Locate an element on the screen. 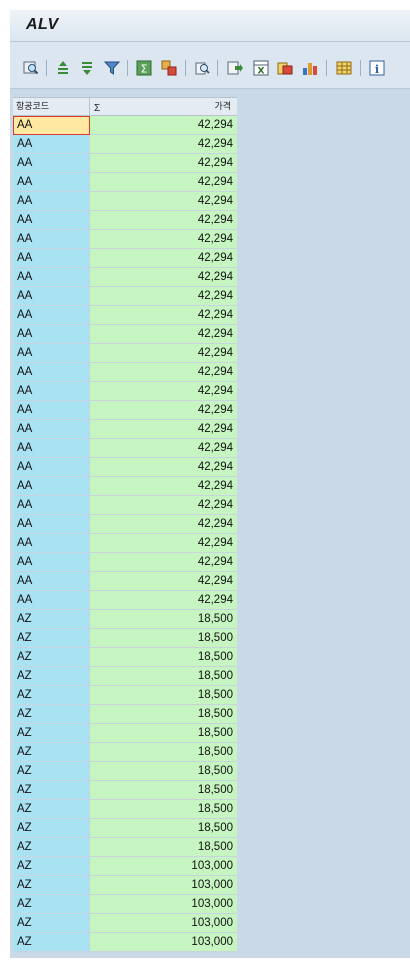  subtotal-icon is located at coordinates (169, 68).